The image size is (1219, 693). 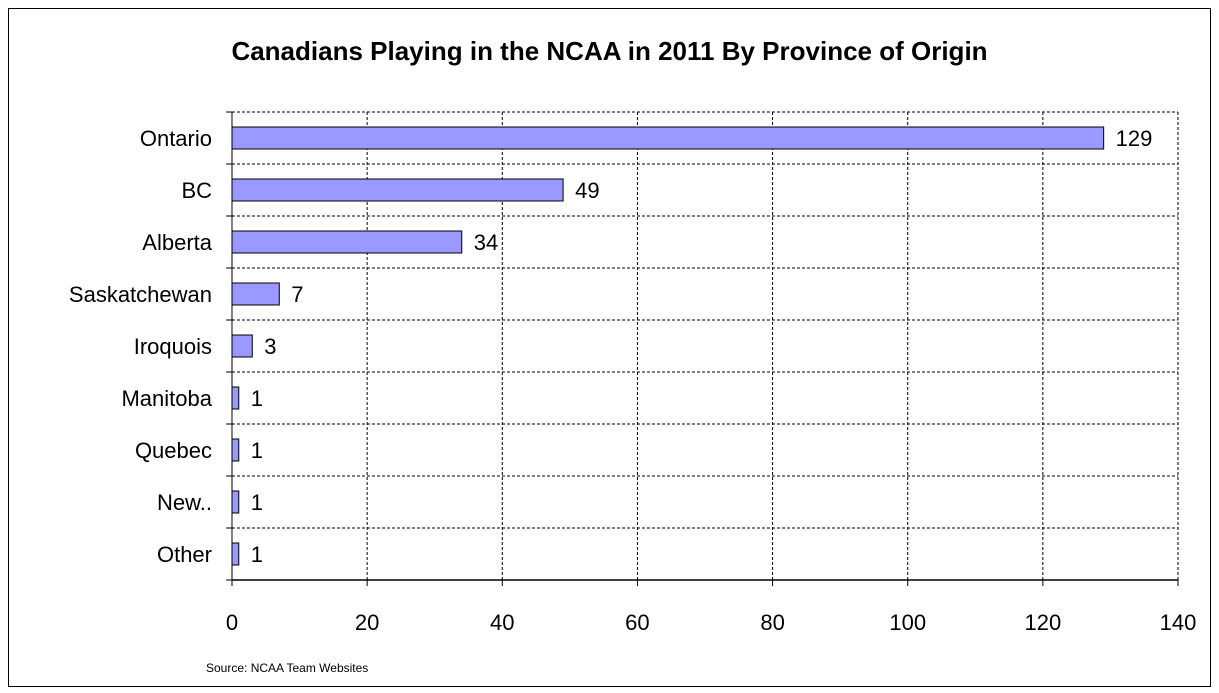 I want to click on category-label: Ontario, so click(x=176, y=138).